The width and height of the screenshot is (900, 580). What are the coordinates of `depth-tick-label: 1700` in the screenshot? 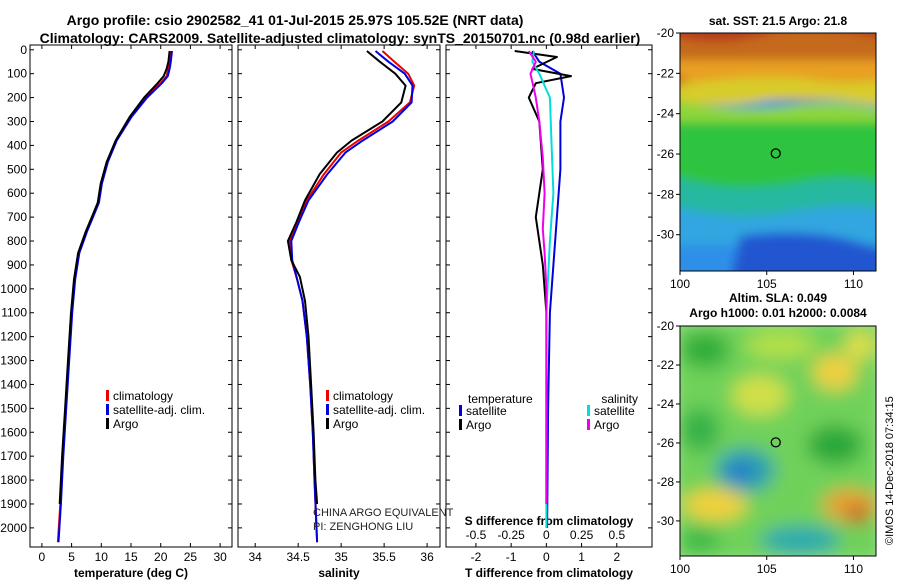 It's located at (13, 456).